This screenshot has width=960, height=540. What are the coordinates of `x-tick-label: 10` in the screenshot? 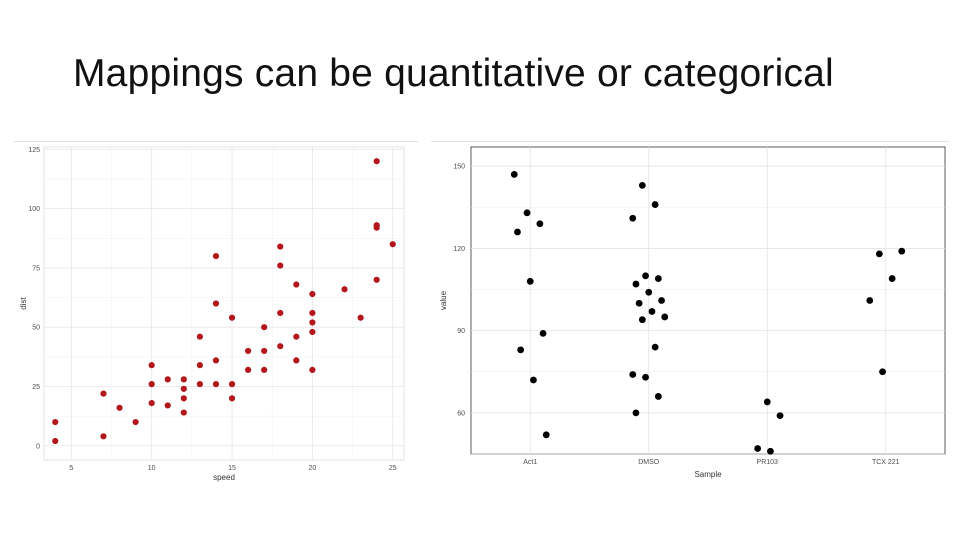 It's located at (152, 468).